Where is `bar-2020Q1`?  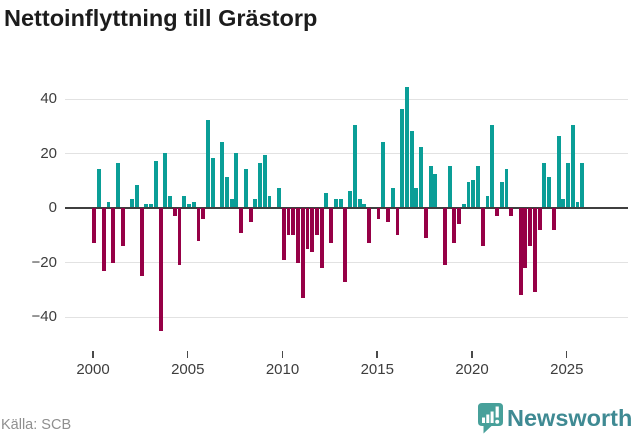
bar-2020Q1 is located at coordinates (473, 193).